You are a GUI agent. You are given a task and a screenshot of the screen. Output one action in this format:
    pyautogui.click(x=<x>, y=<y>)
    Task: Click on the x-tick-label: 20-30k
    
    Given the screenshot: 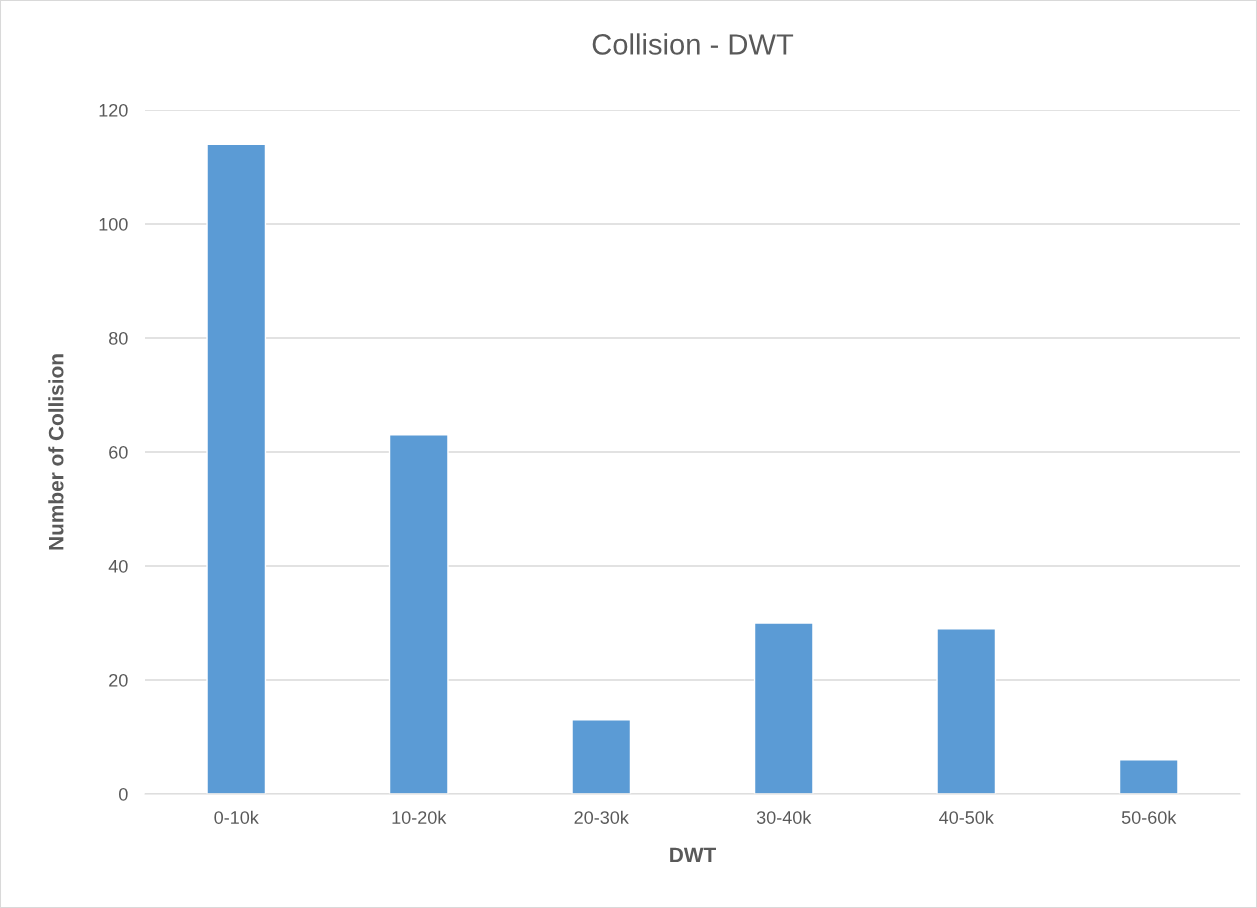 What is the action you would take?
    pyautogui.click(x=601, y=817)
    